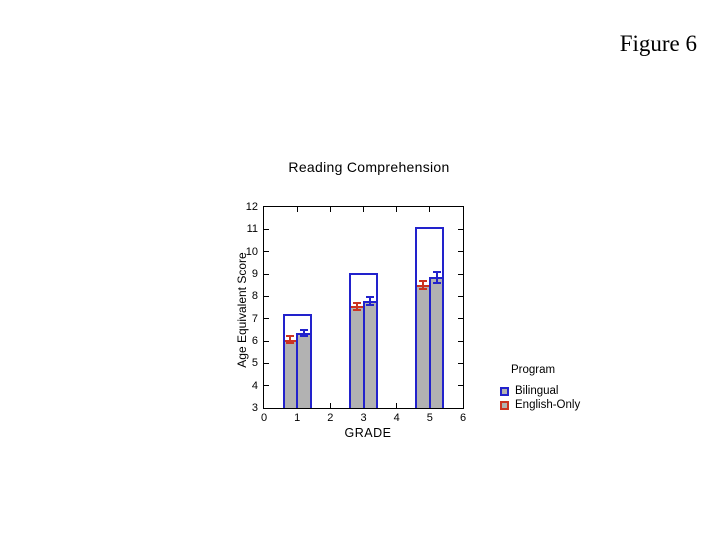 The image size is (720, 540). Describe the element at coordinates (429, 418) in the screenshot. I see `x-tick-label: 5` at that location.